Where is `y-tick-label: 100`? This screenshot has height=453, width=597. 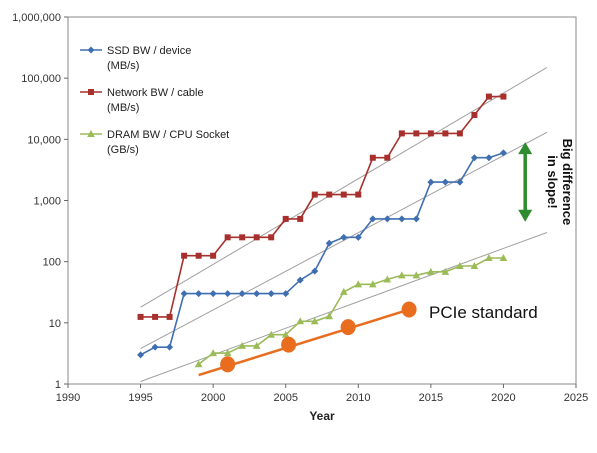
y-tick-label: 100 is located at coordinates (52, 263).